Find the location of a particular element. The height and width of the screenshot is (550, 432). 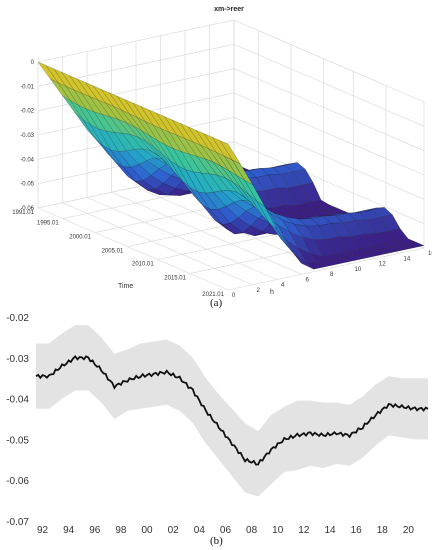

y-tick-label: -0.04 is located at coordinates (17, 400).